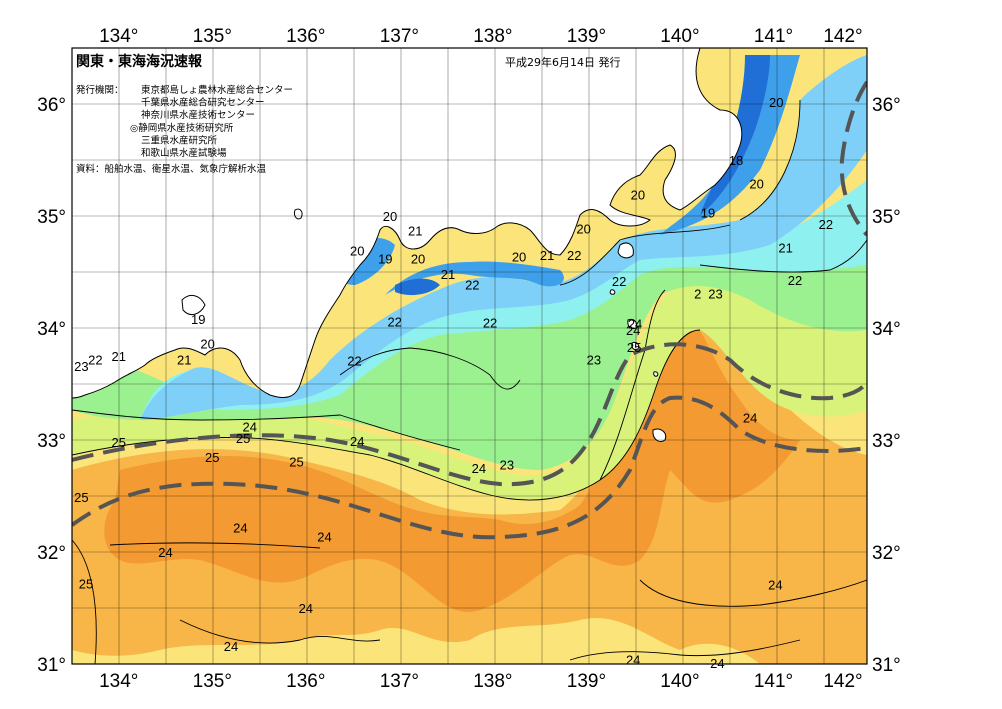 The width and height of the screenshot is (1002, 709). Describe the element at coordinates (171, 169) in the screenshot. I see `data-source: 資料：船舶水温、衛星水温、気象庁解析水温` at that location.